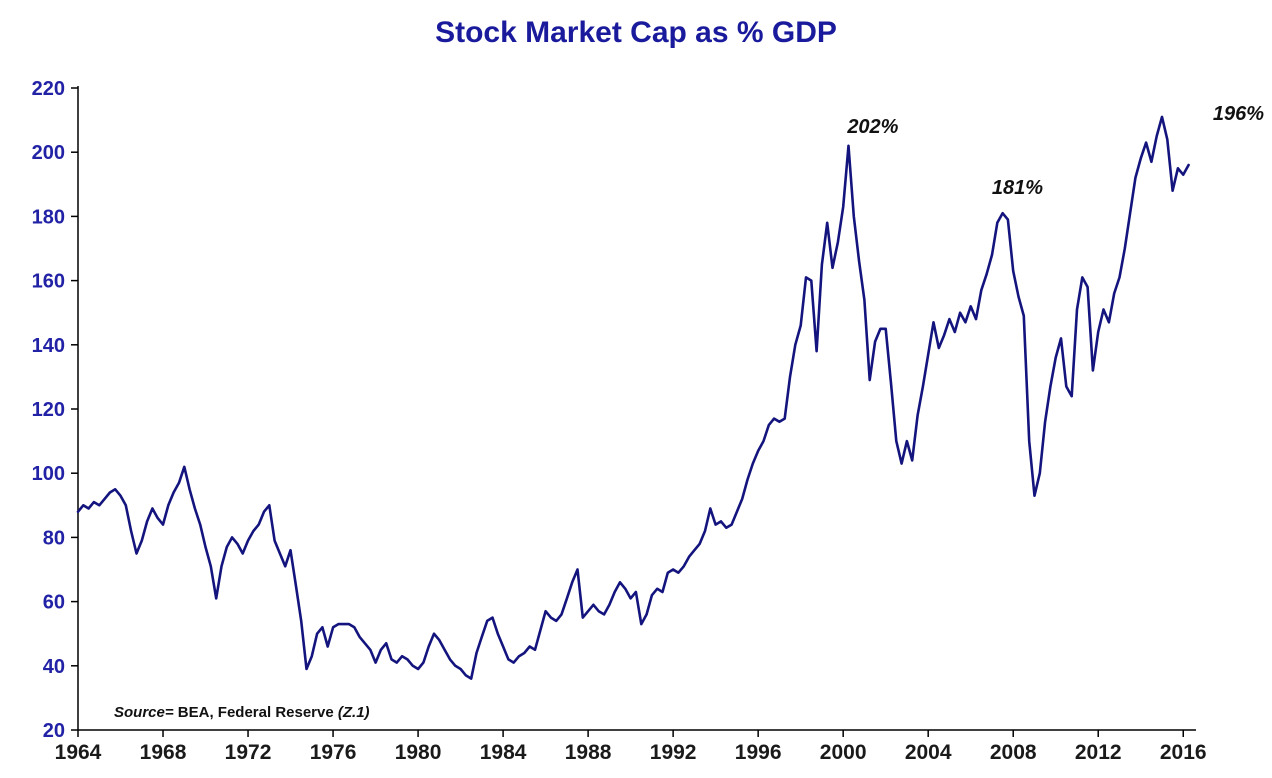  I want to click on x-axis-tick-label: 1972, so click(248, 752).